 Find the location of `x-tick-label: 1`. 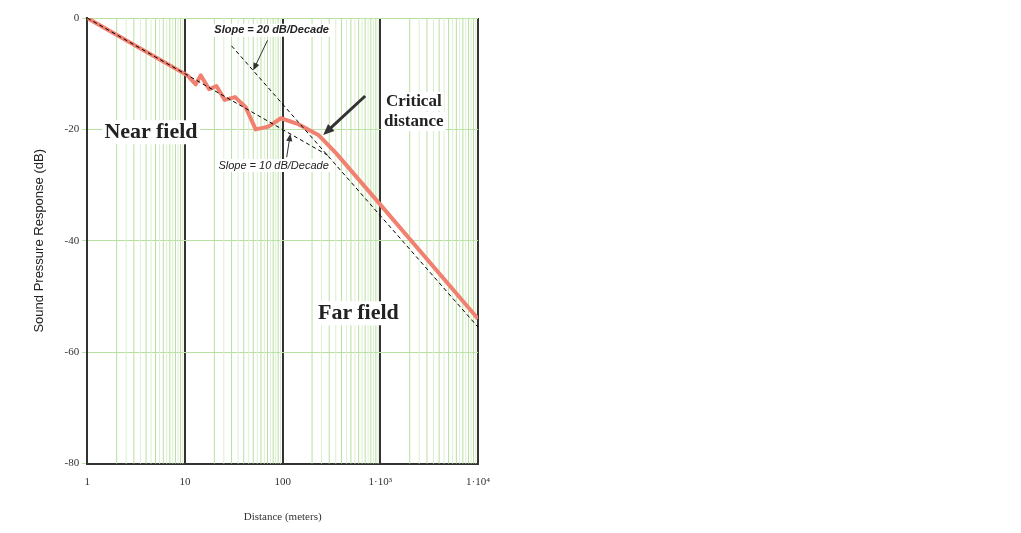

x-tick-label: 1 is located at coordinates (87, 481).